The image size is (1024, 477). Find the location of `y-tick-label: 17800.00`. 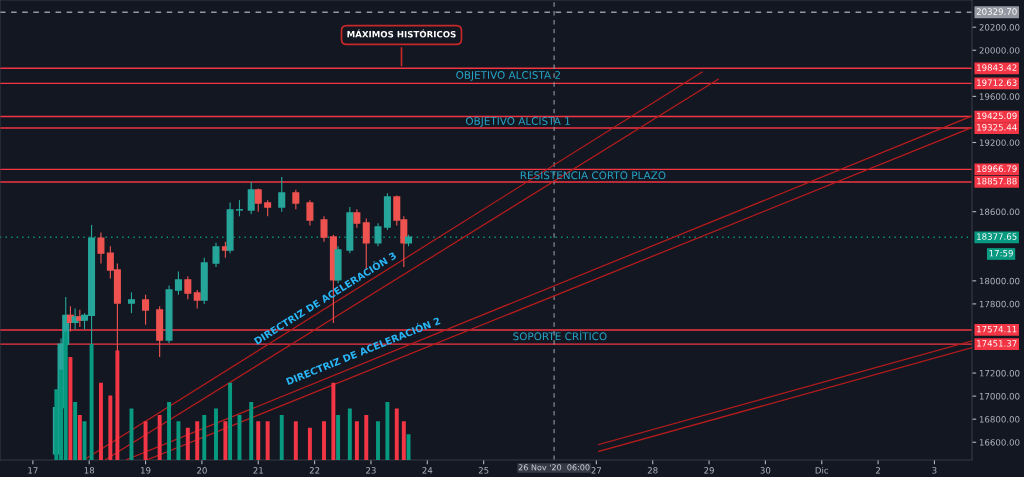

y-tick-label: 17800.00 is located at coordinates (999, 304).